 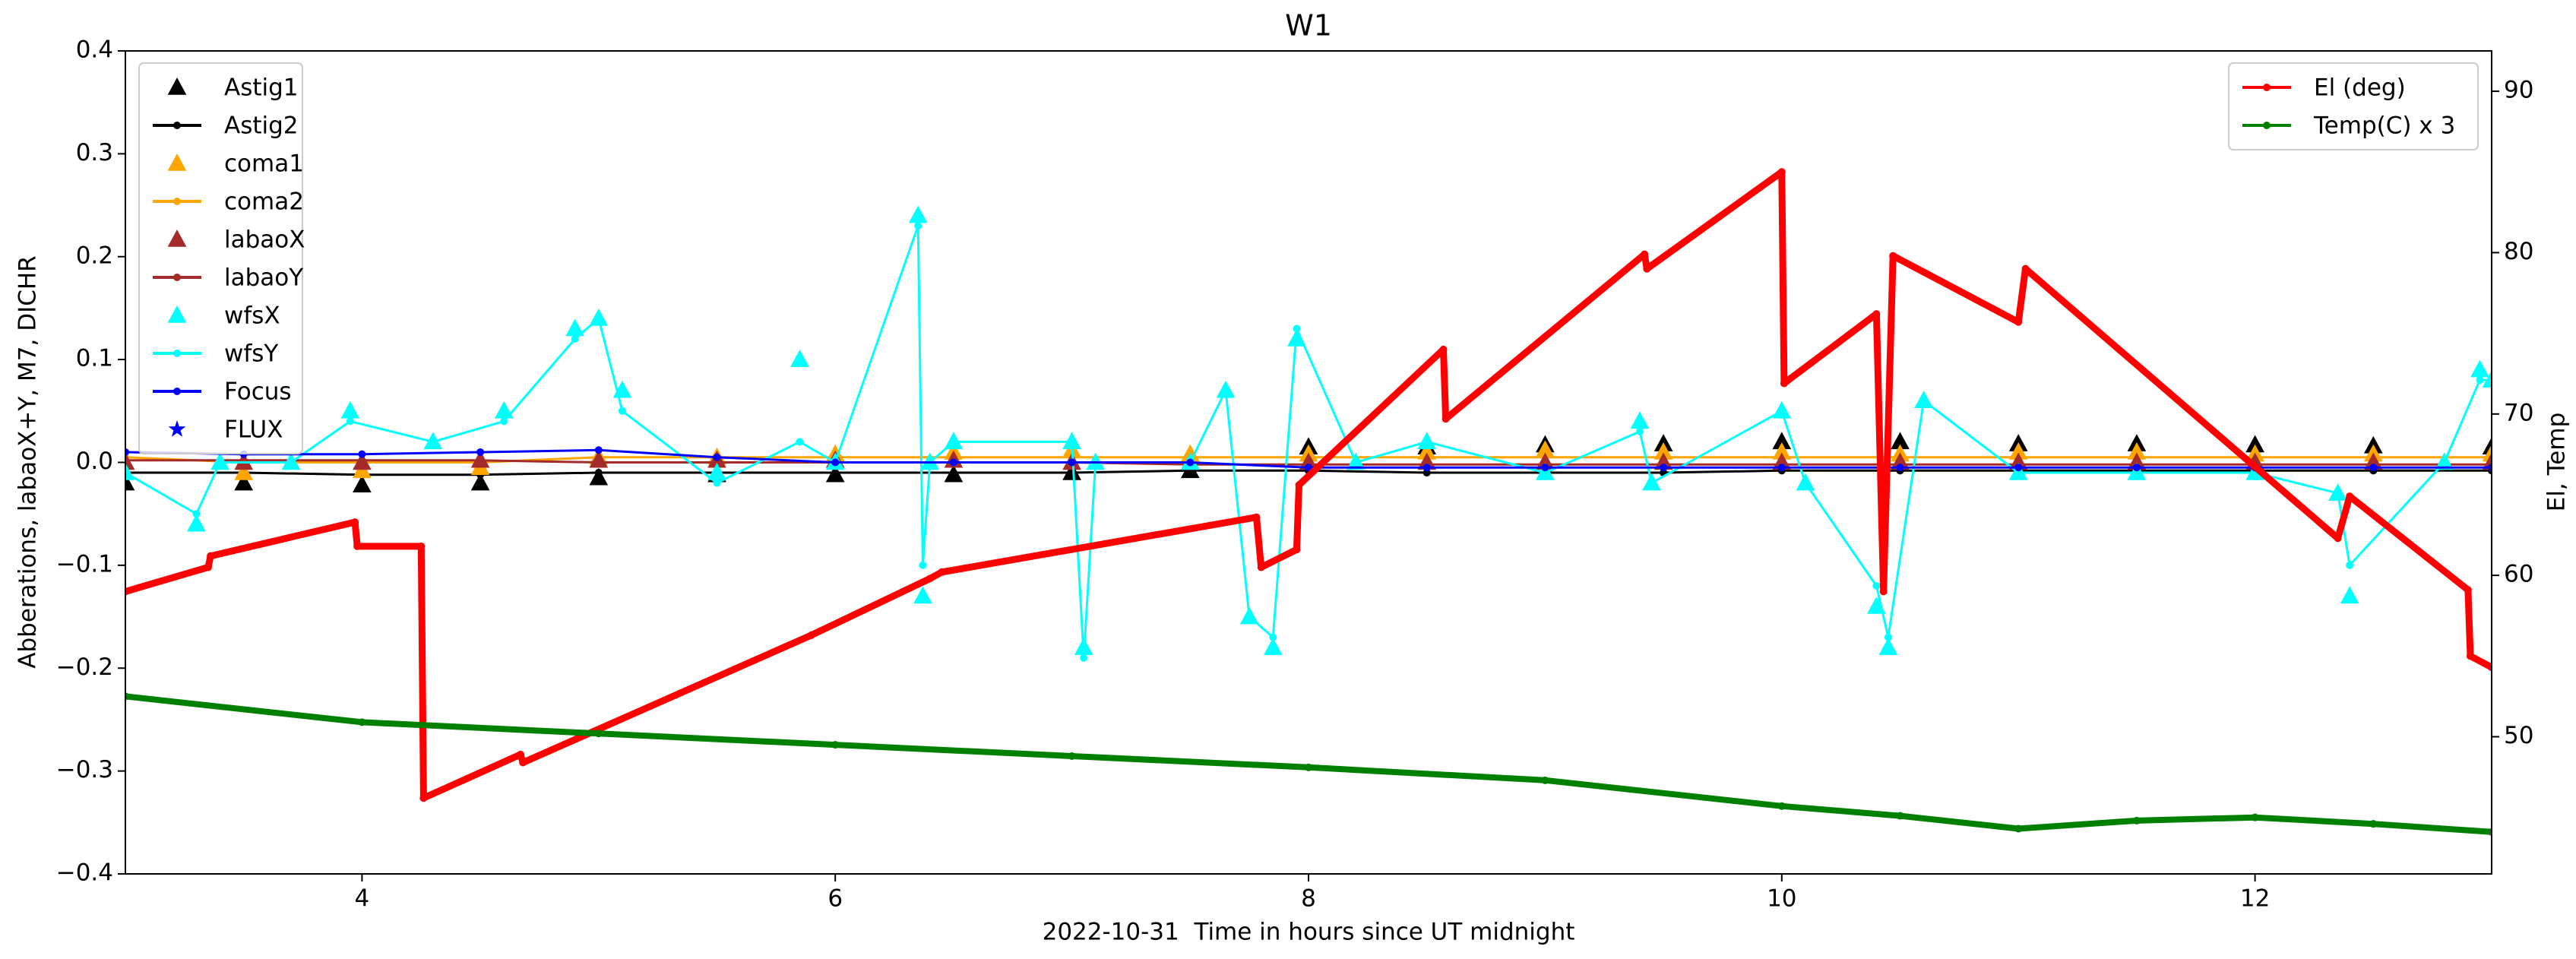 What do you see at coordinates (94, 50) in the screenshot?
I see `y-tick-label: 0.4` at bounding box center [94, 50].